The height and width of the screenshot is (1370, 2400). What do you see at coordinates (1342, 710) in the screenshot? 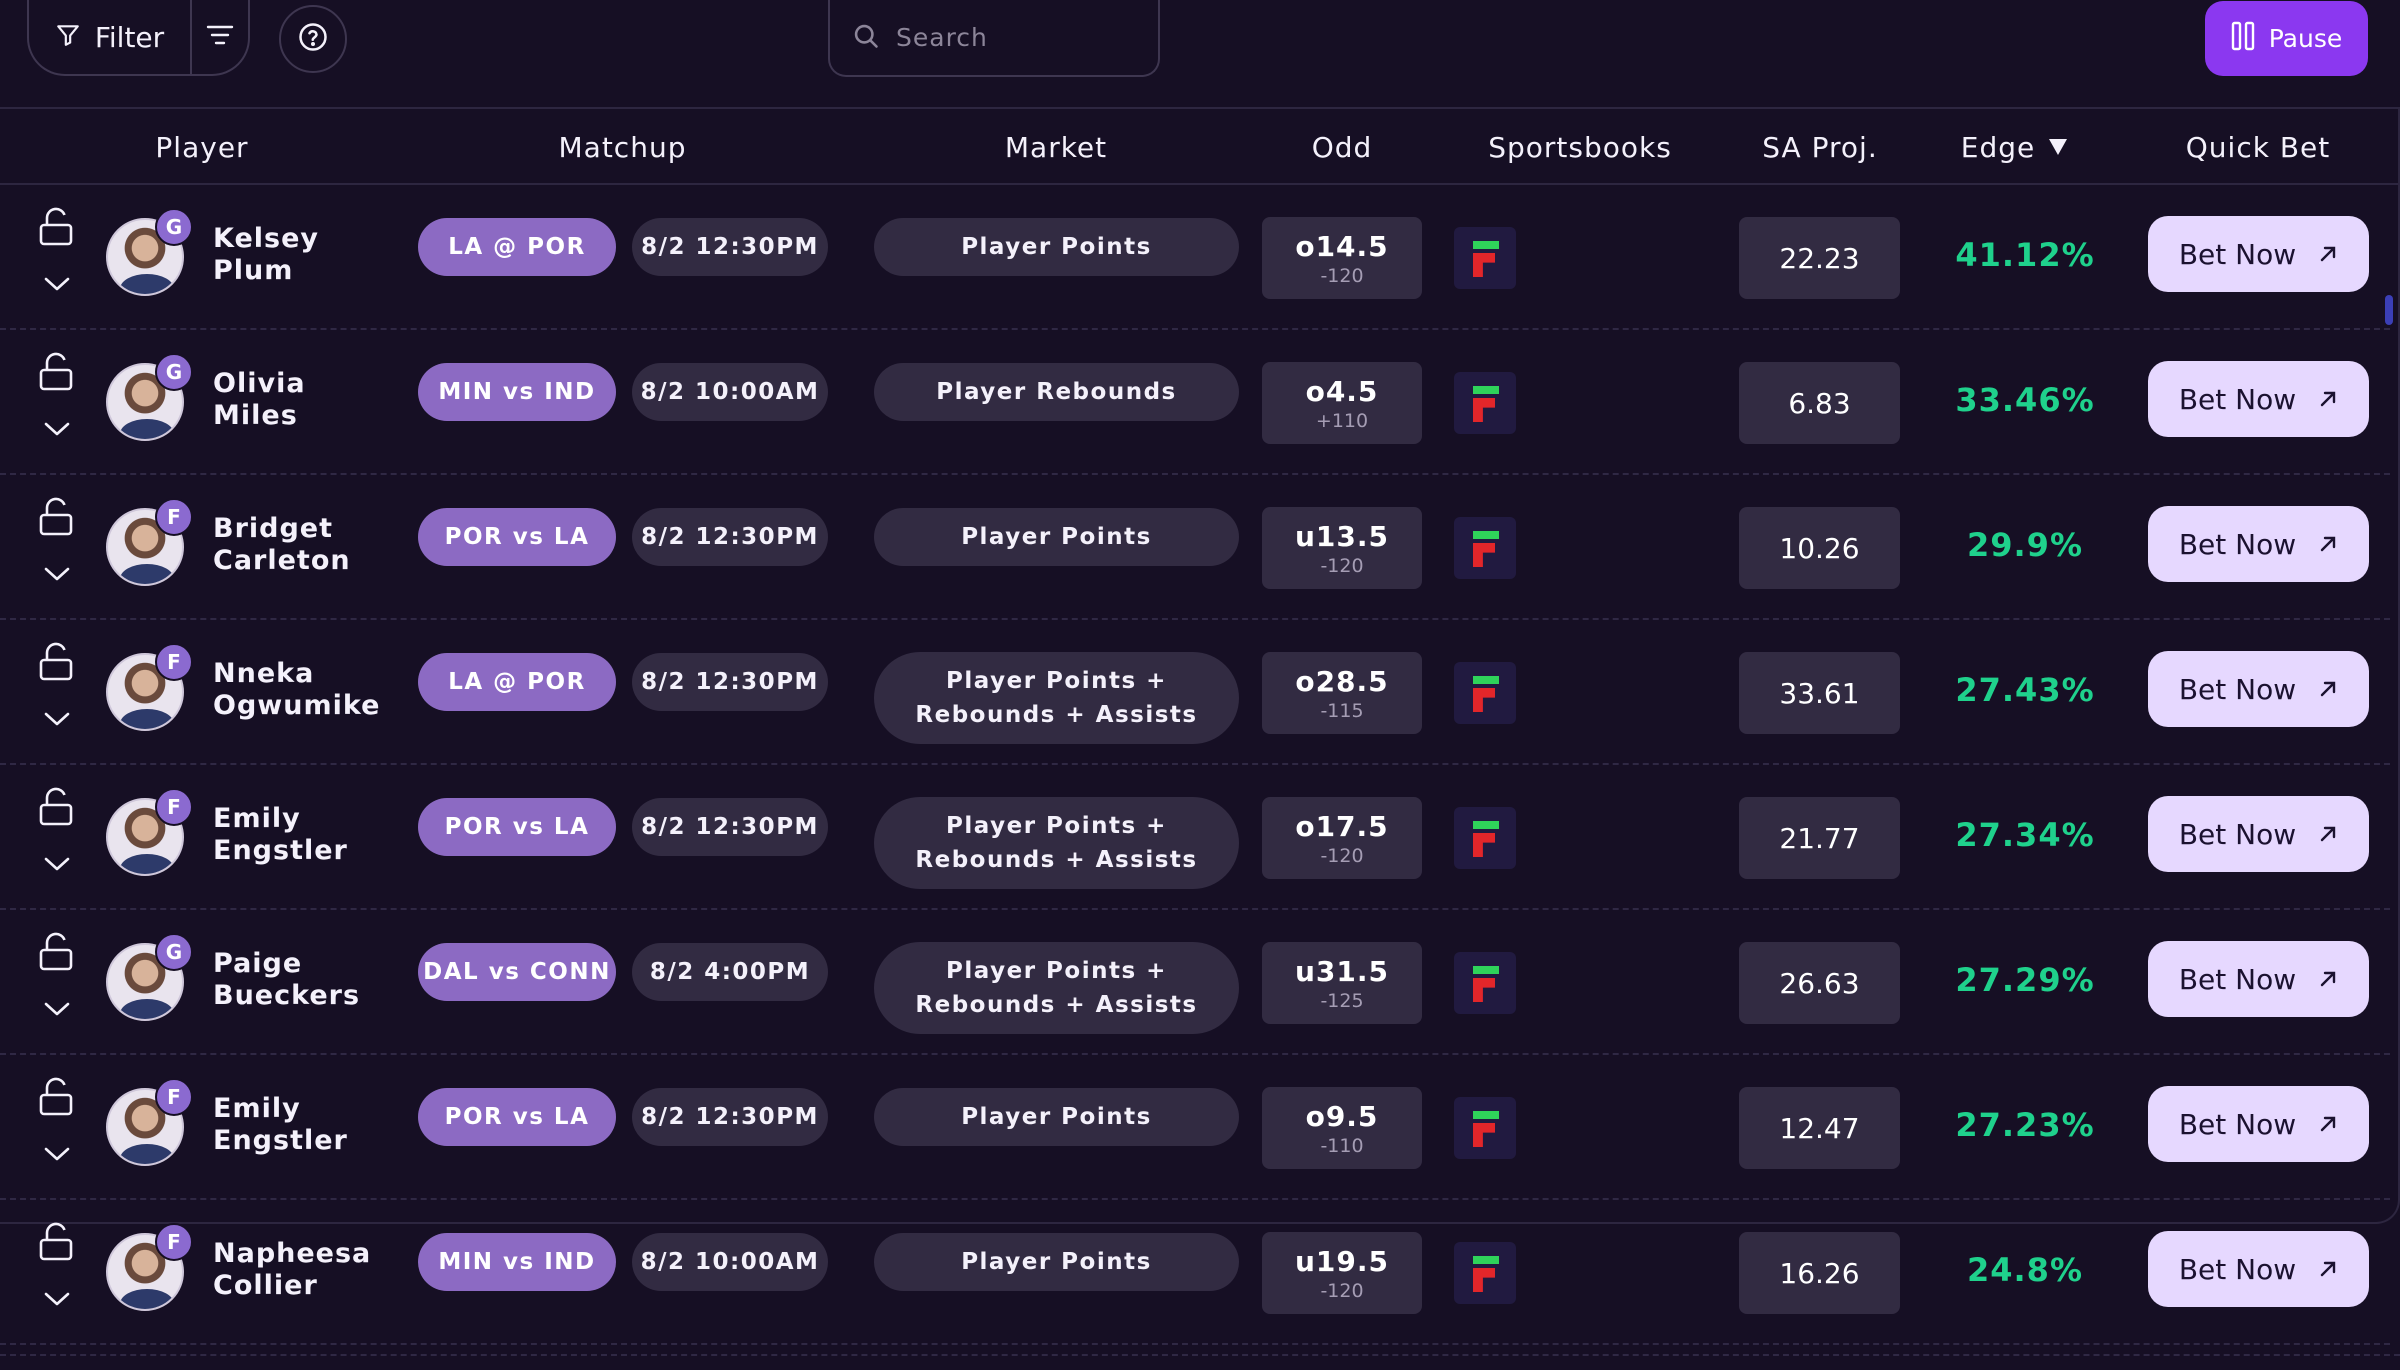
I see `odd-price: -115` at bounding box center [1342, 710].